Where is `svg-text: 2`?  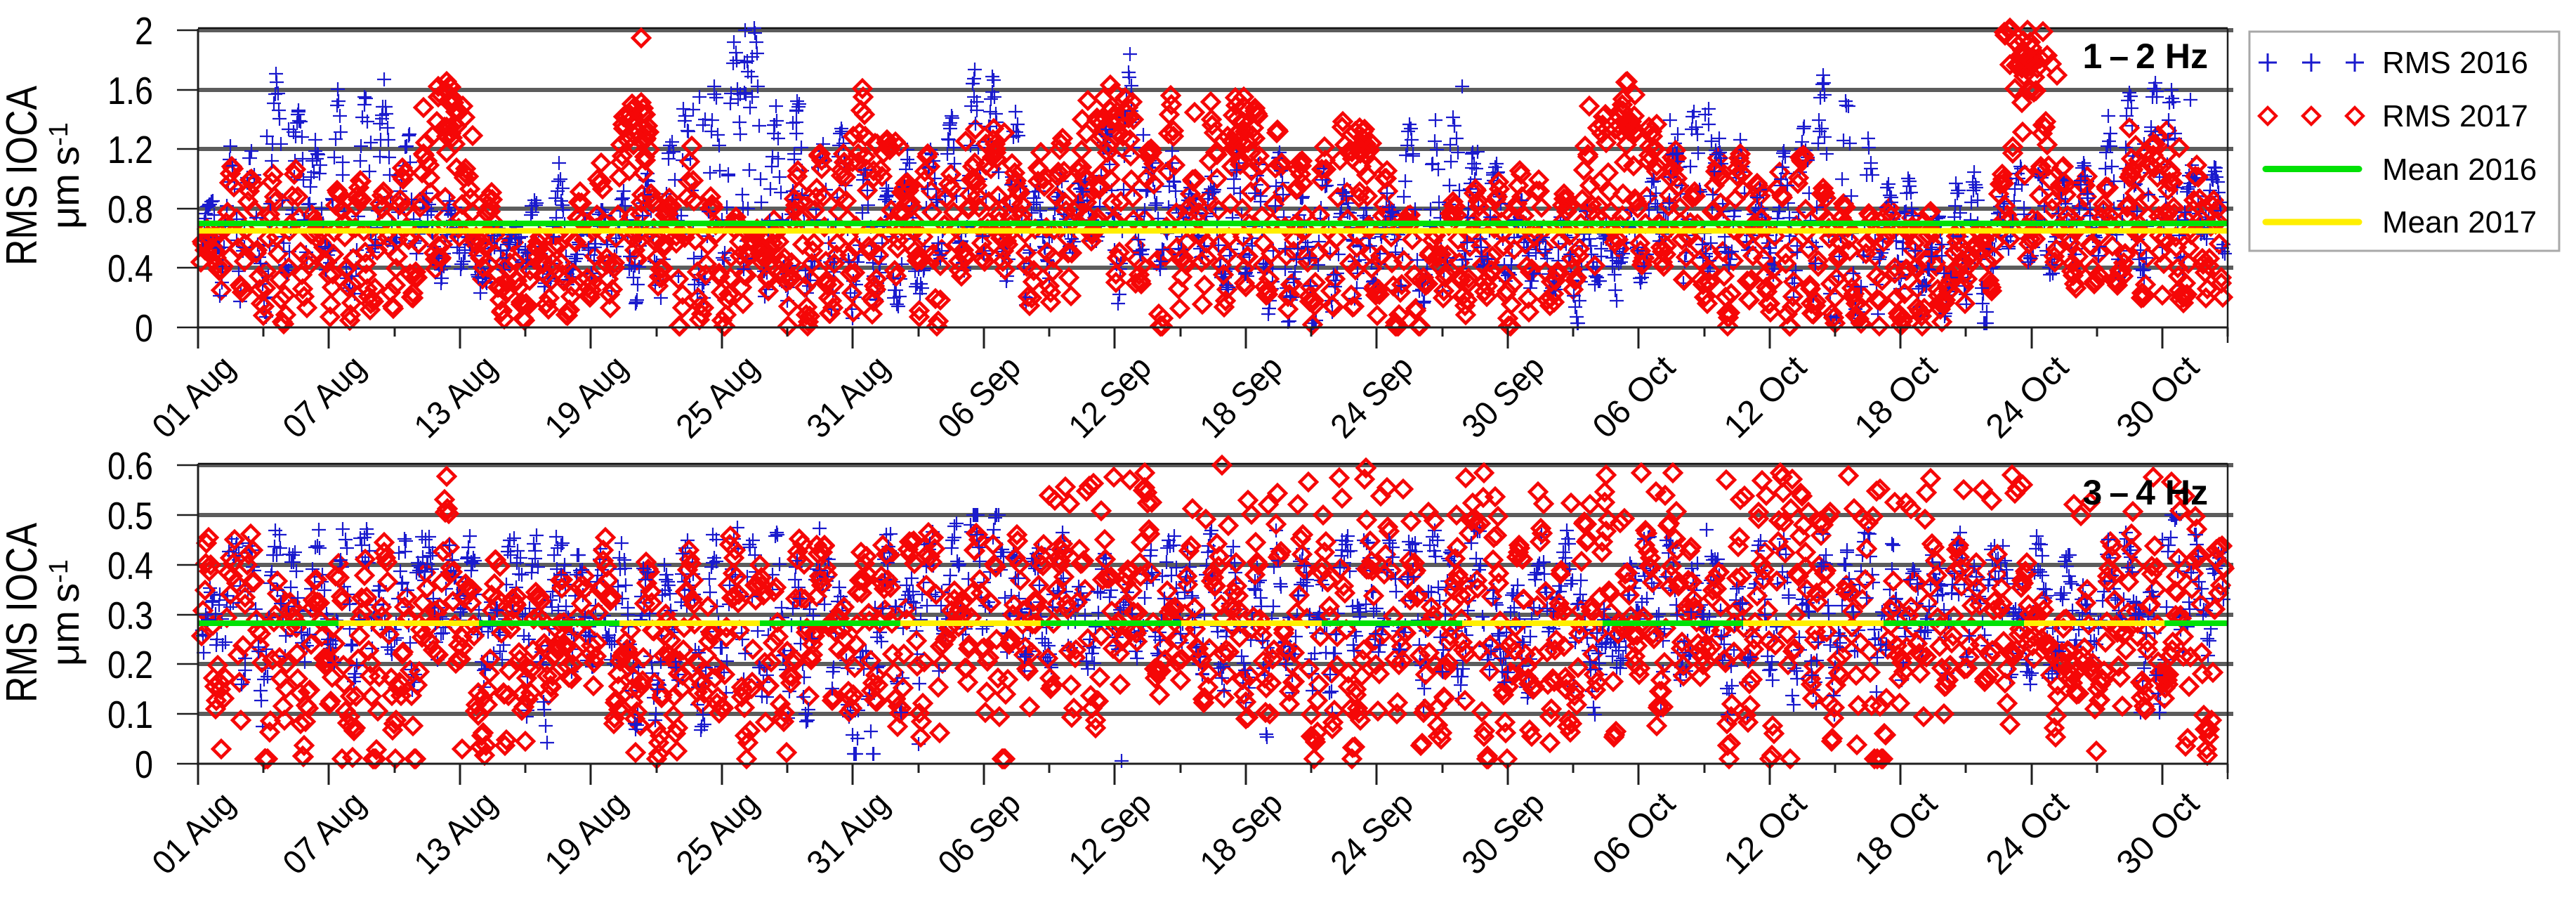
svg-text: 2 is located at coordinates (144, 31).